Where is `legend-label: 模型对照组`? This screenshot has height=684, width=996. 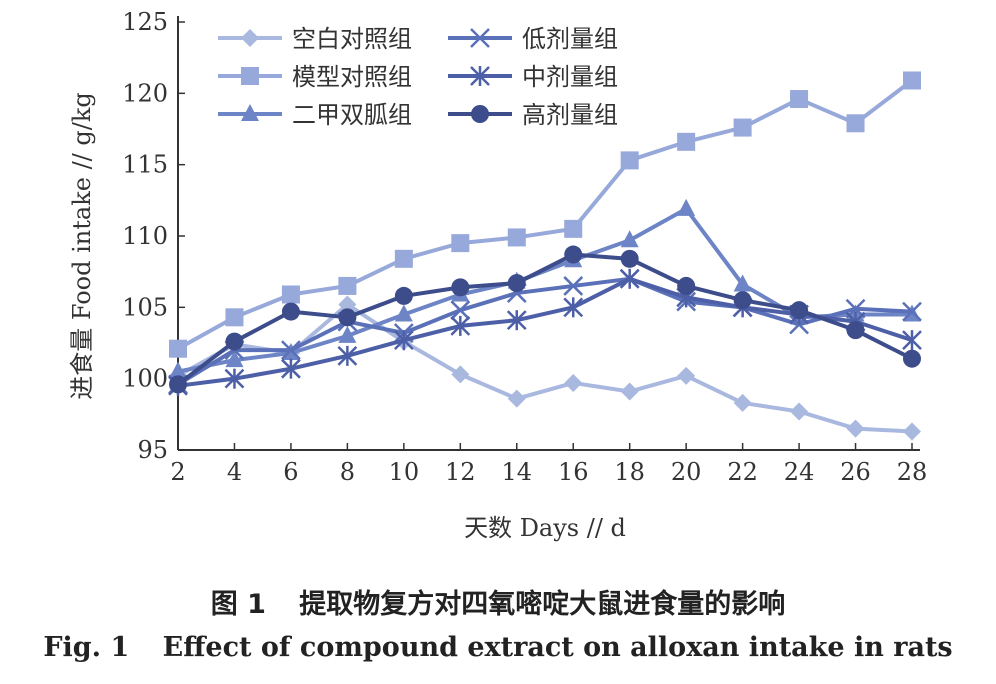
legend-label: 模型对照组 is located at coordinates (352, 77).